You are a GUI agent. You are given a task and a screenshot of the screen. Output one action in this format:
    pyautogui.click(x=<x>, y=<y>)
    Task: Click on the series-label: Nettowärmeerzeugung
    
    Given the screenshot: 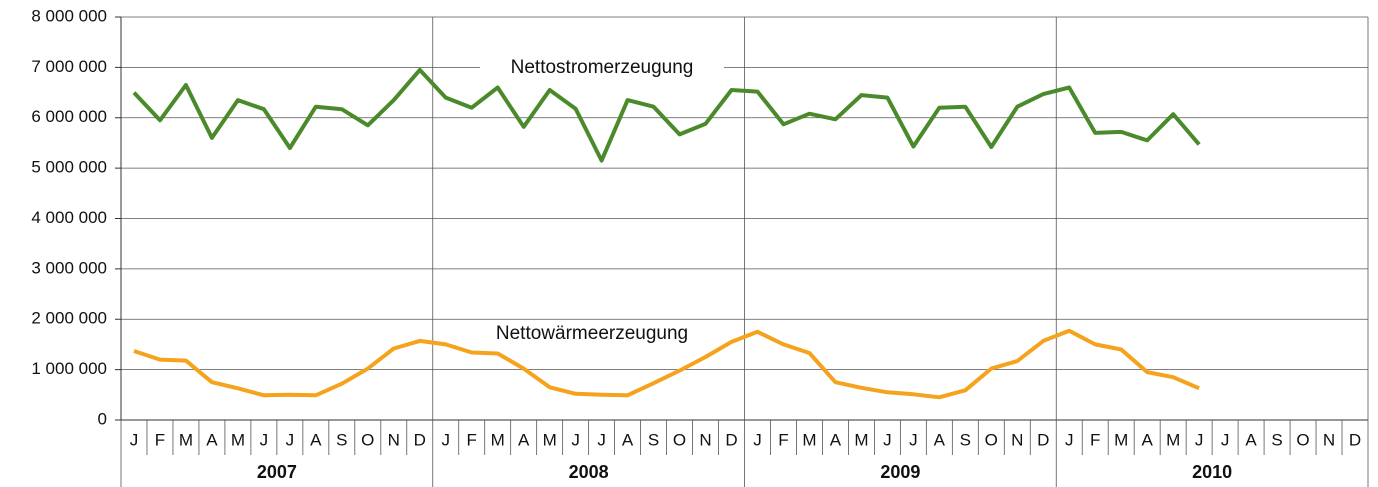 What is the action you would take?
    pyautogui.click(x=592, y=333)
    